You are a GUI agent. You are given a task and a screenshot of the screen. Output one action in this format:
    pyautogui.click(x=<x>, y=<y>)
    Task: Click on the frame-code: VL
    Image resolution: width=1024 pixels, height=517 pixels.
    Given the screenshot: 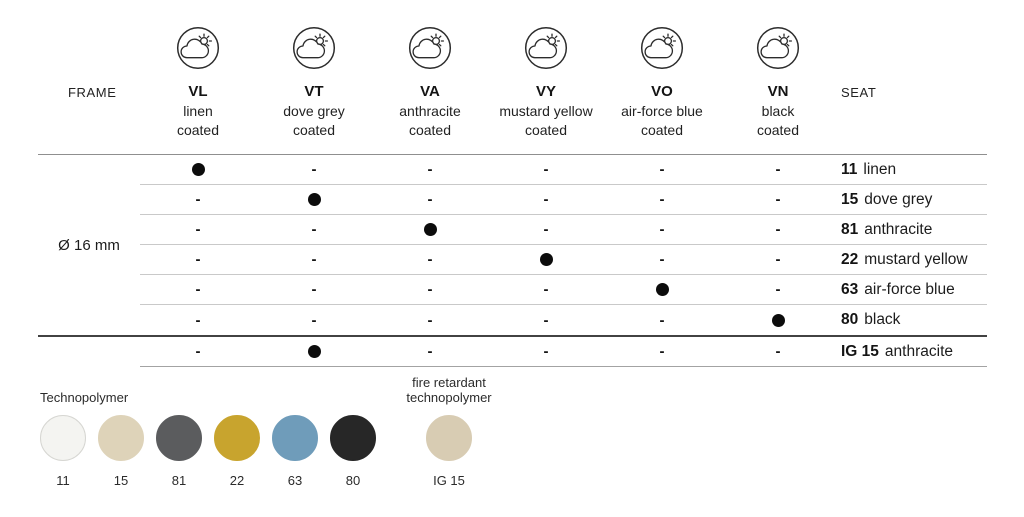 What is the action you would take?
    pyautogui.click(x=198, y=91)
    